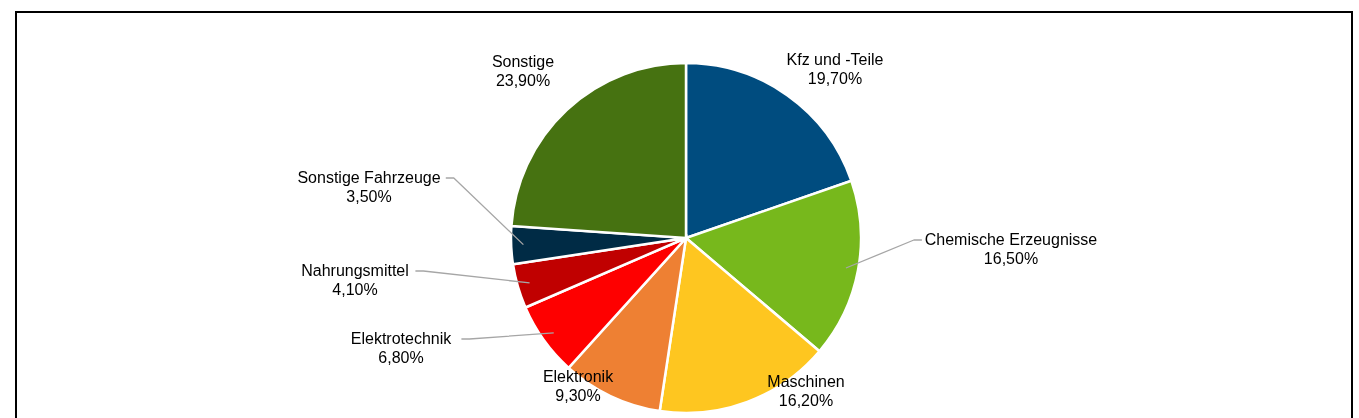 The image size is (1359, 418). What do you see at coordinates (401, 338) in the screenshot?
I see `slice-label: Elektrotechnik` at bounding box center [401, 338].